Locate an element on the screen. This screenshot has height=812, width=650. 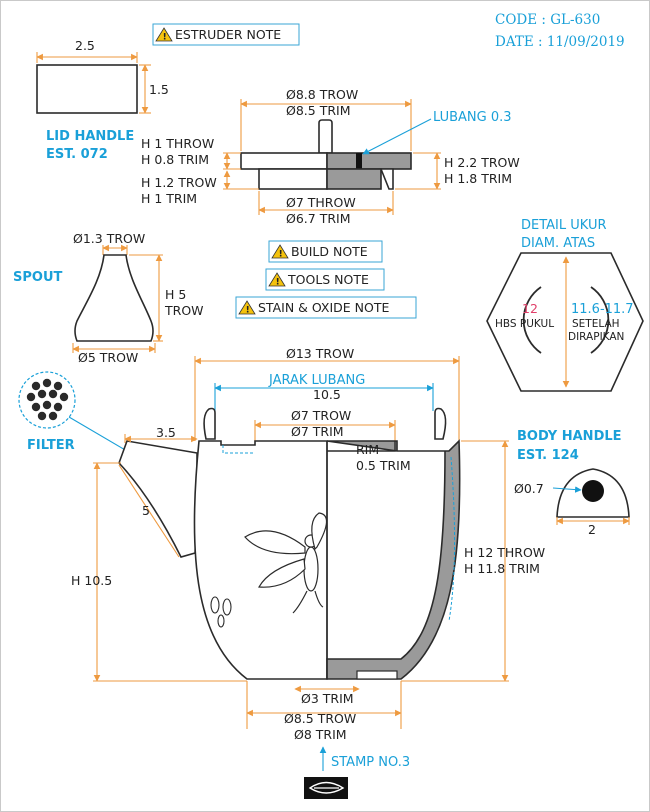
hole-spacing-label: JARAK LUBANG is located at coordinates (316, 380).